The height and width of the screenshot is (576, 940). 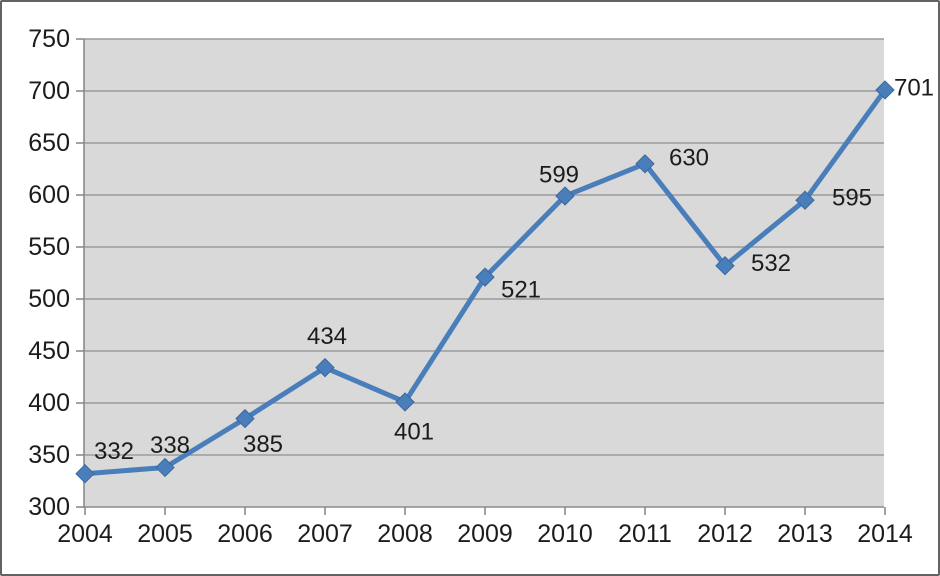 I want to click on x-axis-label: 2010, so click(x=565, y=534).